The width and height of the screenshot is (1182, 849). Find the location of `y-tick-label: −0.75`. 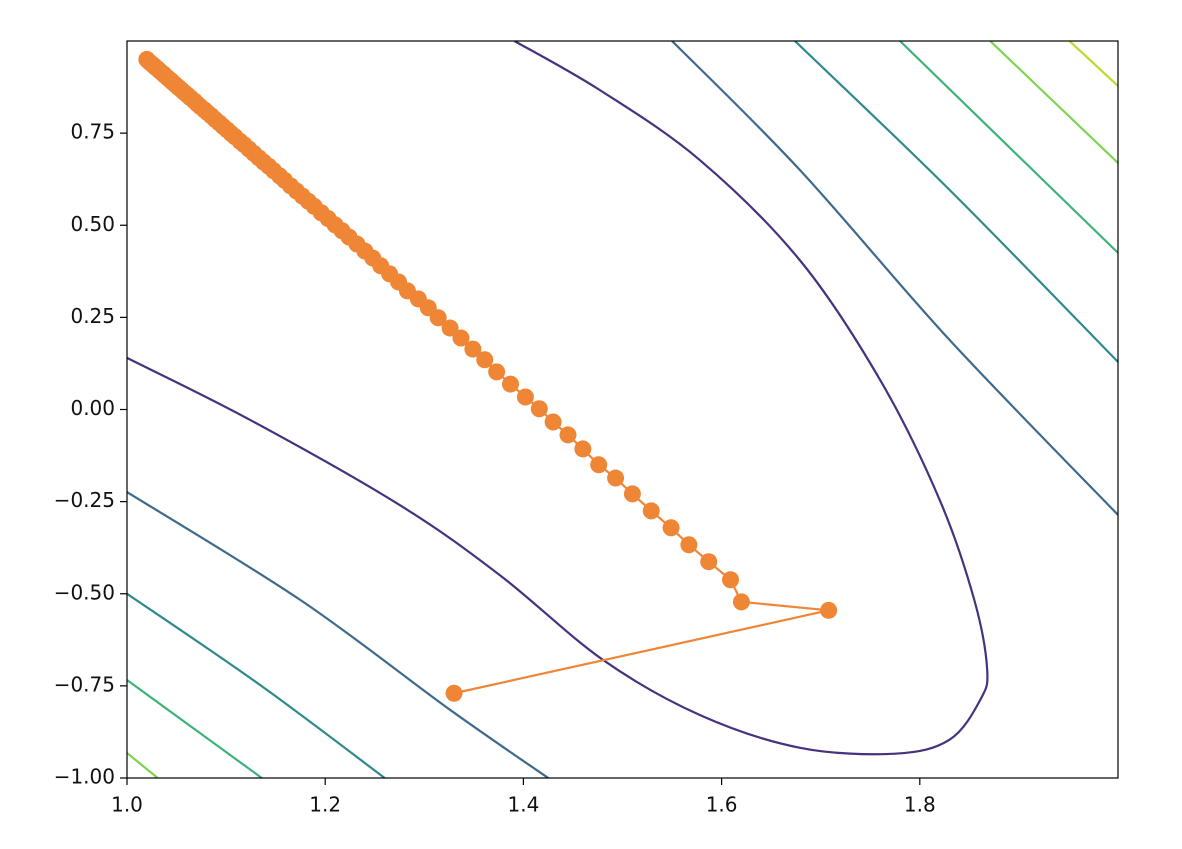

y-tick-label: −0.75 is located at coordinates (84, 684).